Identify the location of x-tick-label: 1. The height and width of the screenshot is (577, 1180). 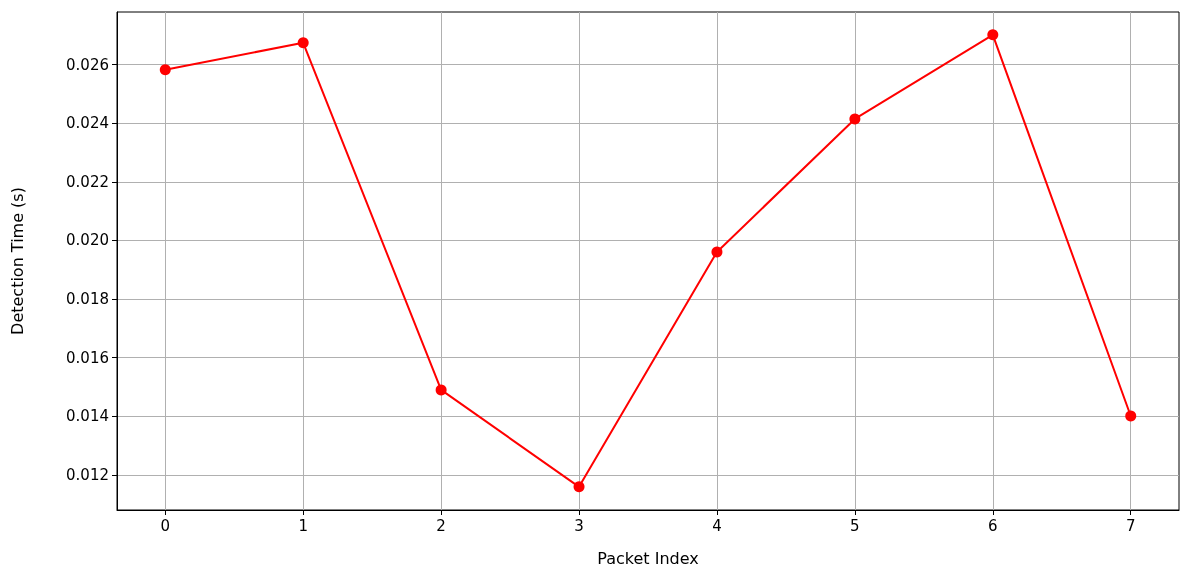
(303, 525).